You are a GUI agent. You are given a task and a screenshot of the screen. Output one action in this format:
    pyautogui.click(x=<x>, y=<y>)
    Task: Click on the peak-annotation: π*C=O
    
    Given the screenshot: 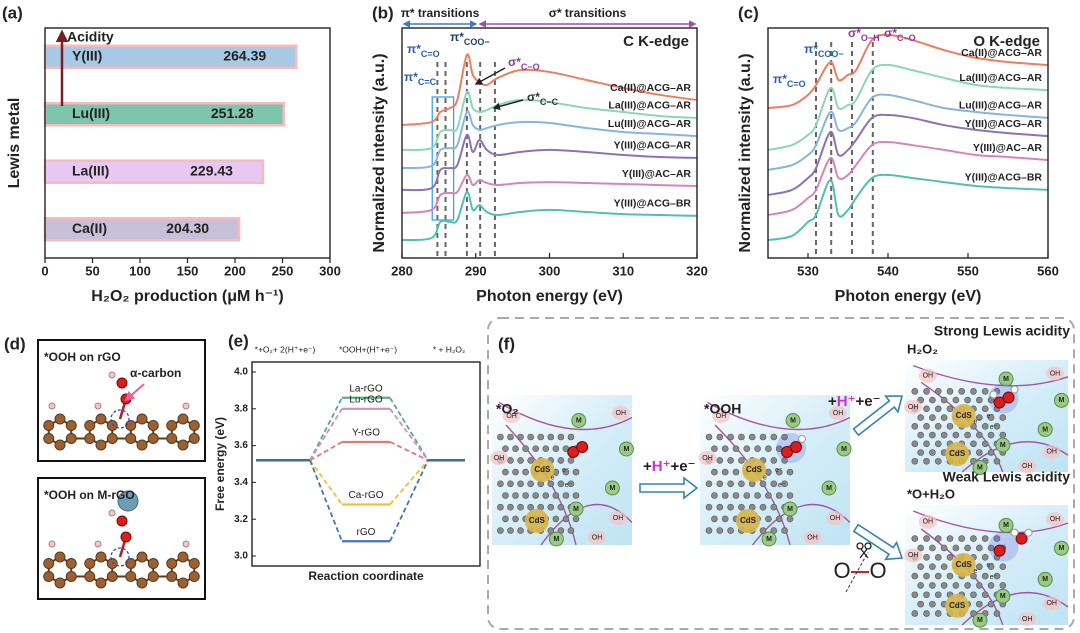 What is the action you would take?
    pyautogui.click(x=789, y=80)
    